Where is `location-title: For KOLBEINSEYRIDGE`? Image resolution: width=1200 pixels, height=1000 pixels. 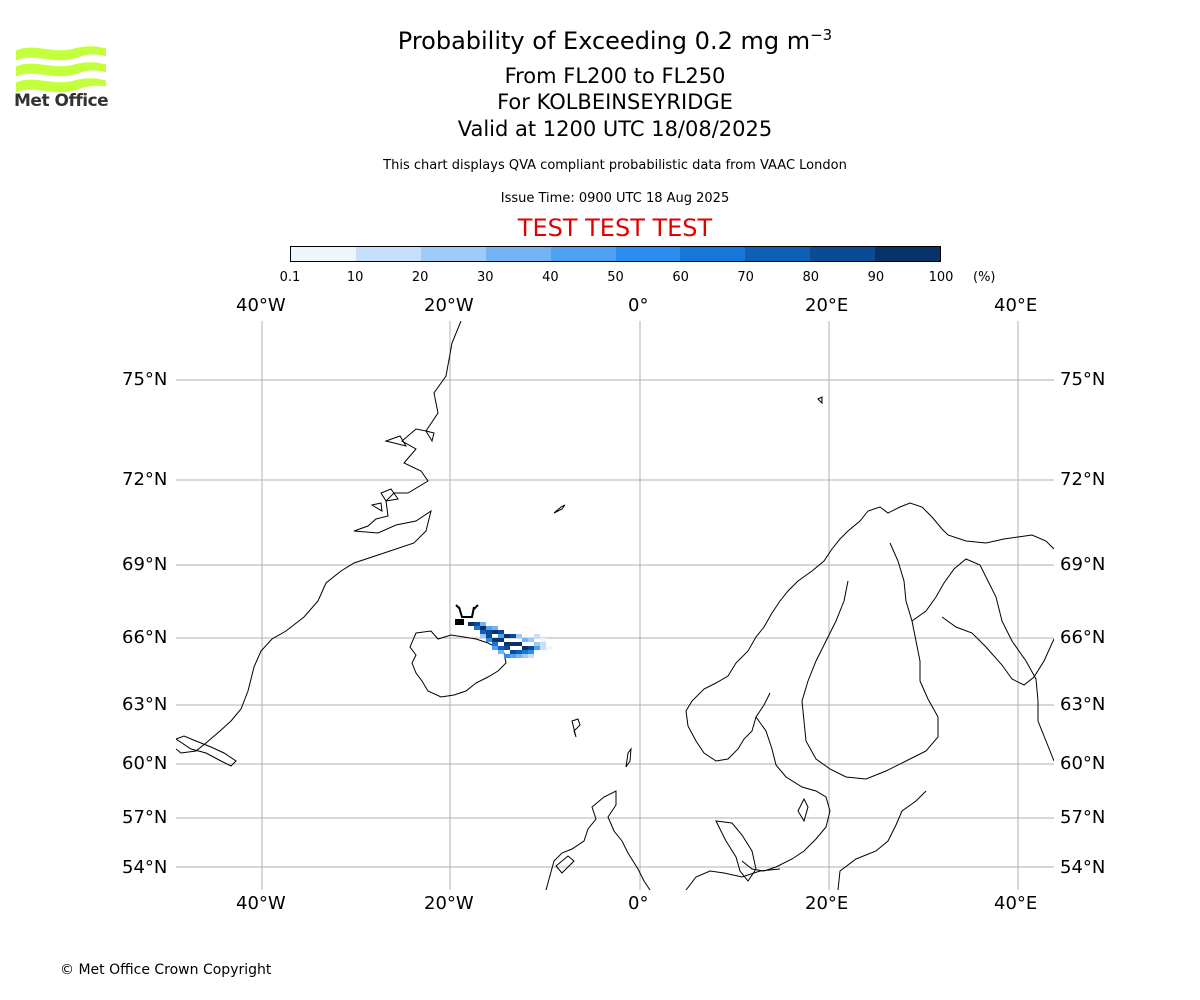
location-title: For KOLBEINSEYRIDGE is located at coordinates (615, 102).